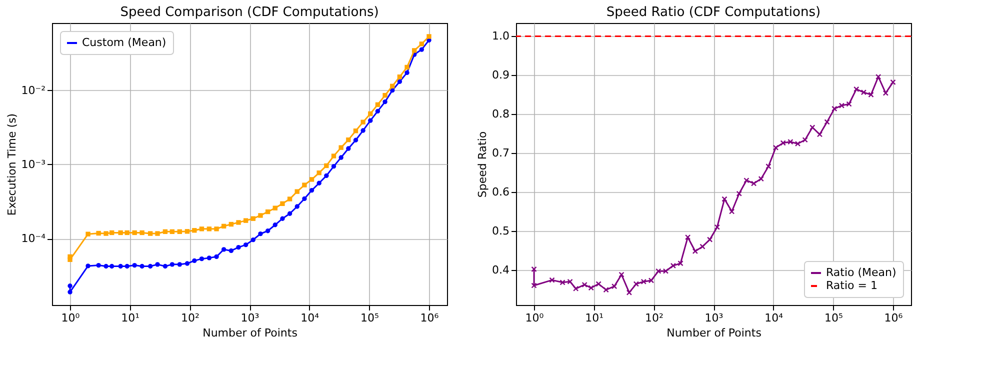 This screenshot has height=390, width=989. Describe the element at coordinates (501, 153) in the screenshot. I see `y-tick-label: 0.7` at that location.